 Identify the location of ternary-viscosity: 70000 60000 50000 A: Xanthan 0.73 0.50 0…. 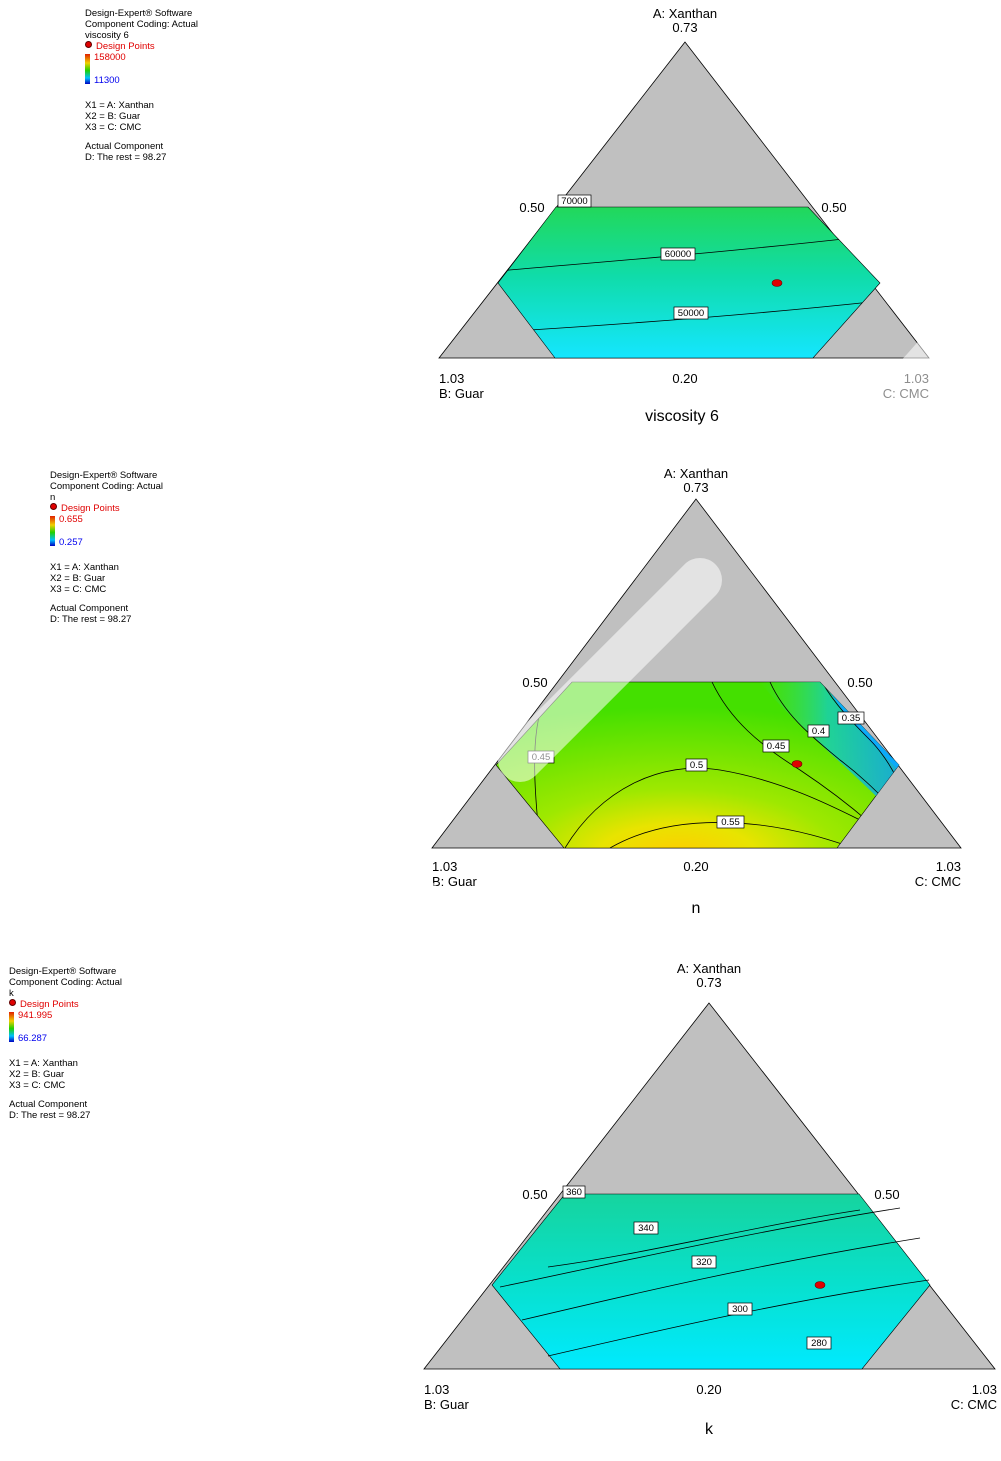
(684, 215).